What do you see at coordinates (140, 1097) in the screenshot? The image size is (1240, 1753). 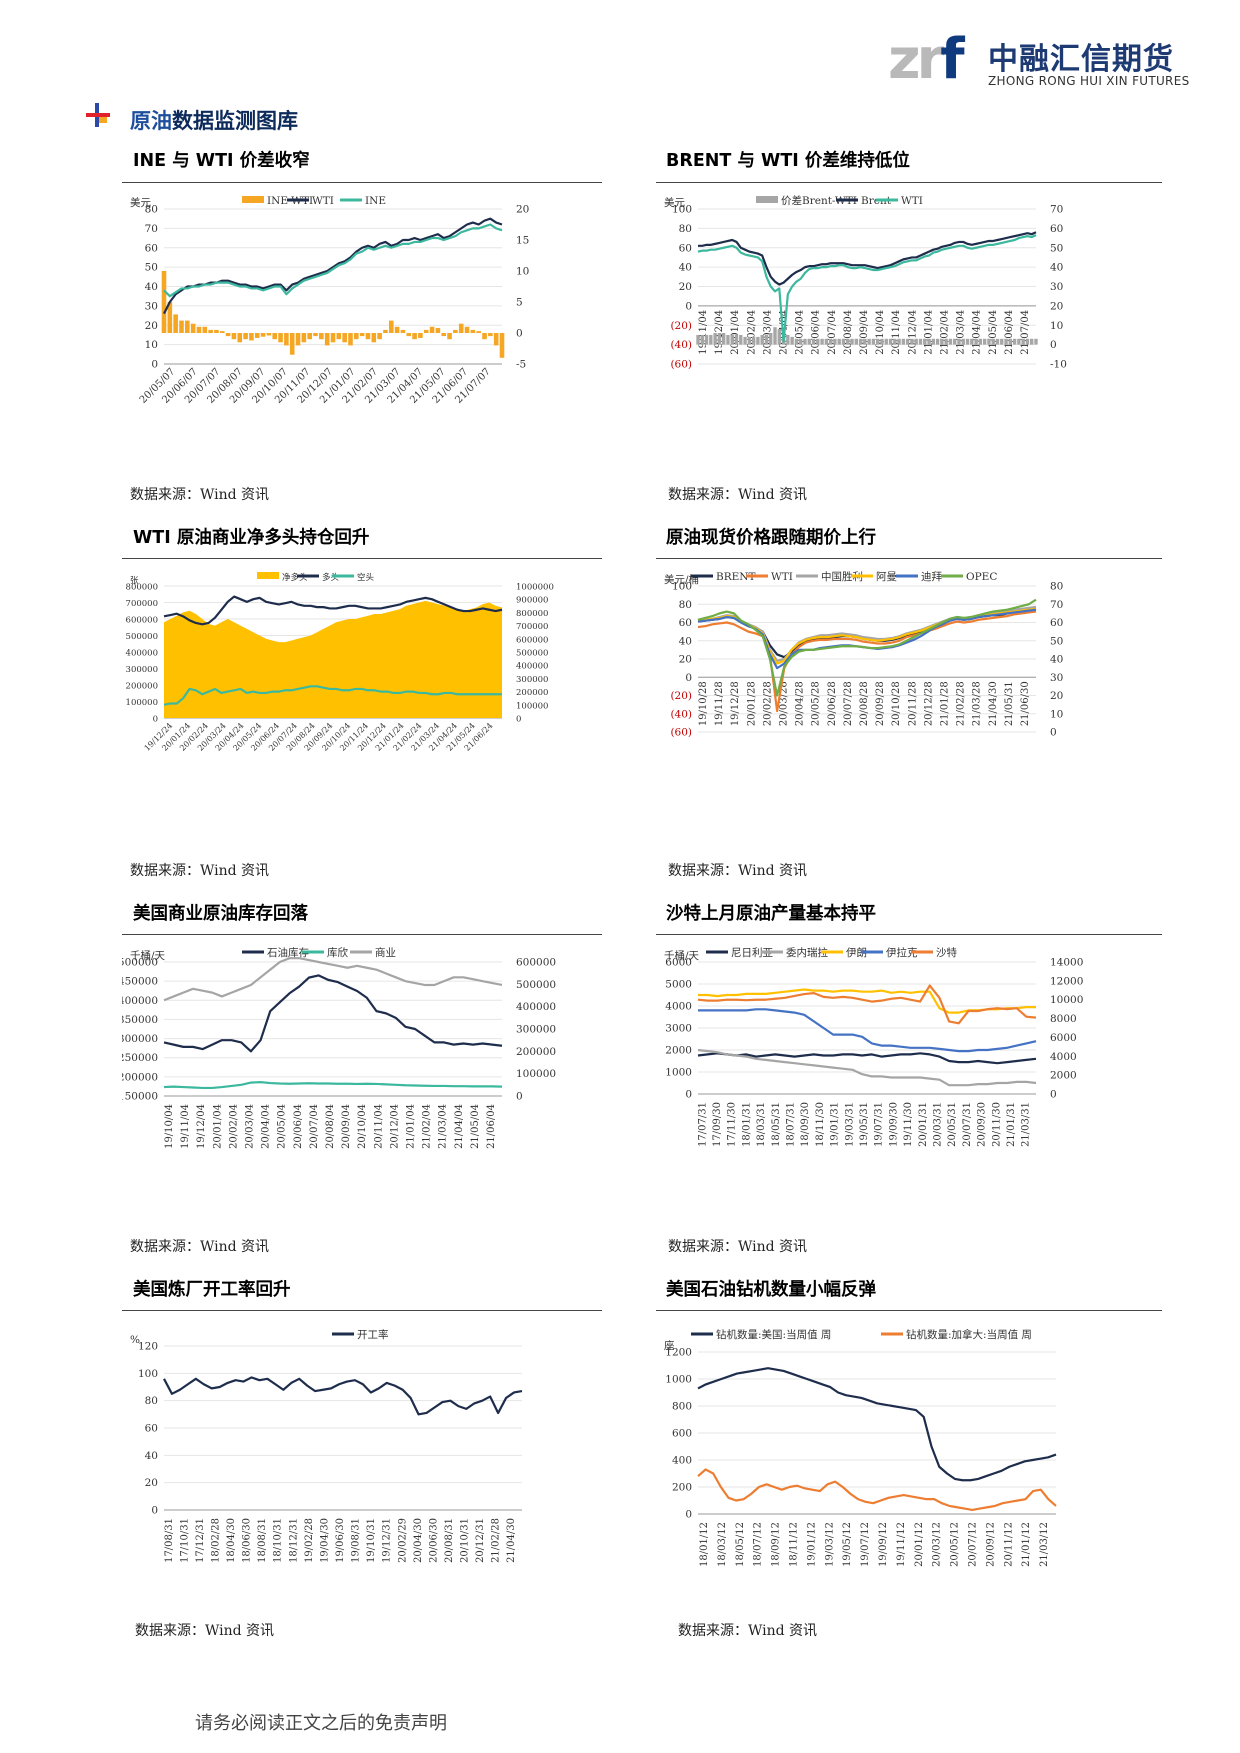 I see `y-tick-label: 1150000` at bounding box center [140, 1097].